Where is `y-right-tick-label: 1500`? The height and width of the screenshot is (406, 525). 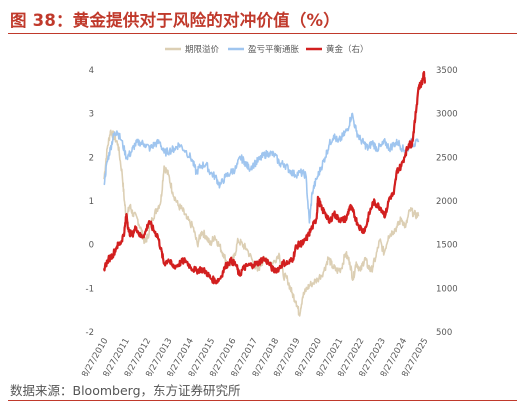 y-right-tick-label: 1500 is located at coordinates (447, 246).